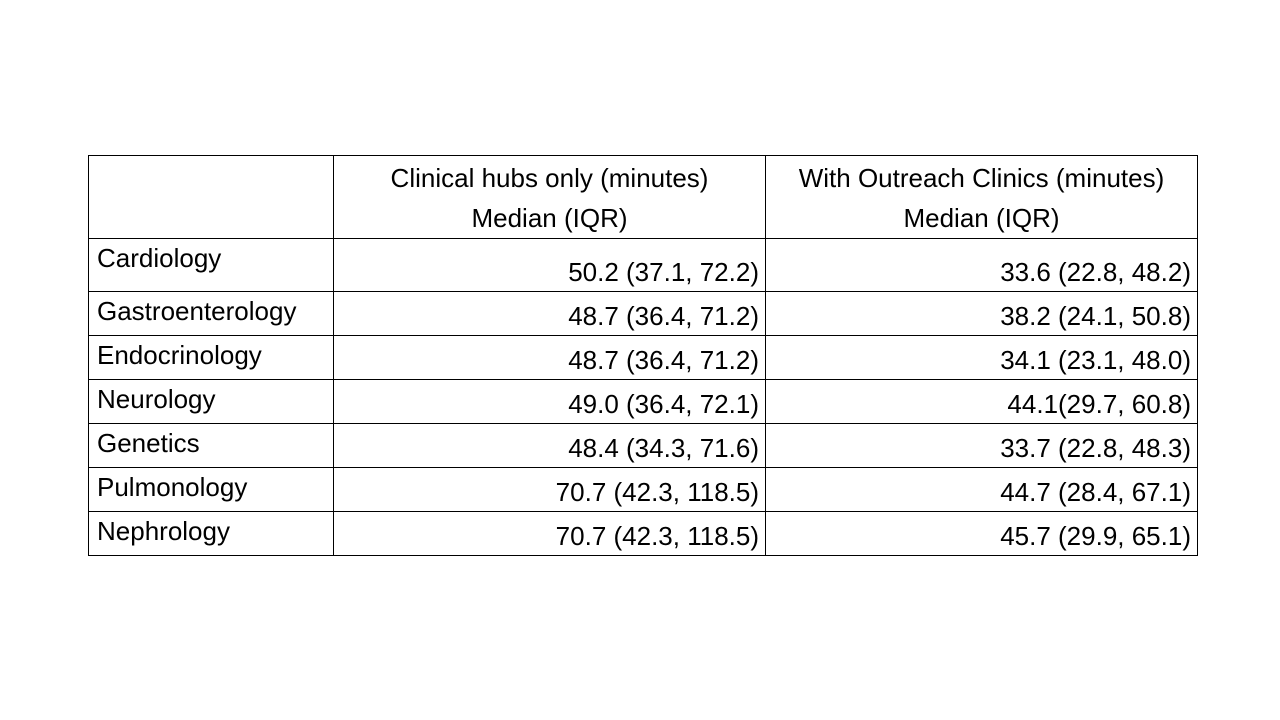 The height and width of the screenshot is (720, 1280). Describe the element at coordinates (981, 489) in the screenshot. I see `cell-outreach-value: 44.7 (28.4, 67.1)` at that location.